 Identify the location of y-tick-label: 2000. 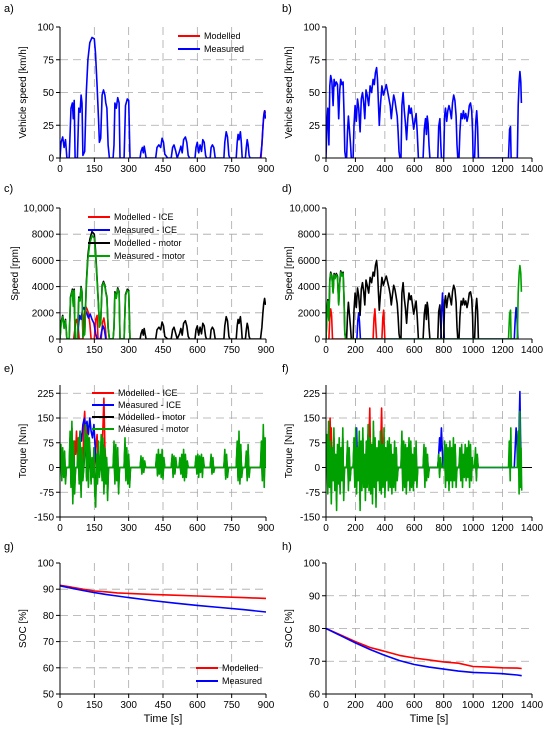
(43, 313).